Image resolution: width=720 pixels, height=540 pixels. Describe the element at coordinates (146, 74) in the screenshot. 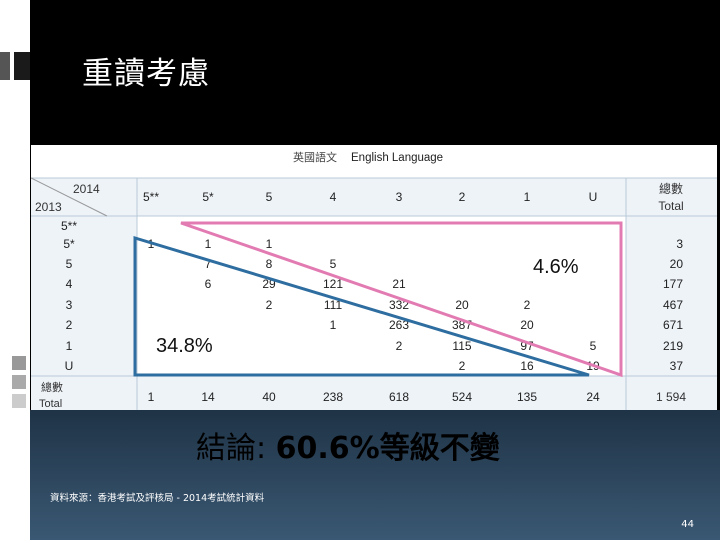

I see `slide-title: 重讀考慮` at that location.